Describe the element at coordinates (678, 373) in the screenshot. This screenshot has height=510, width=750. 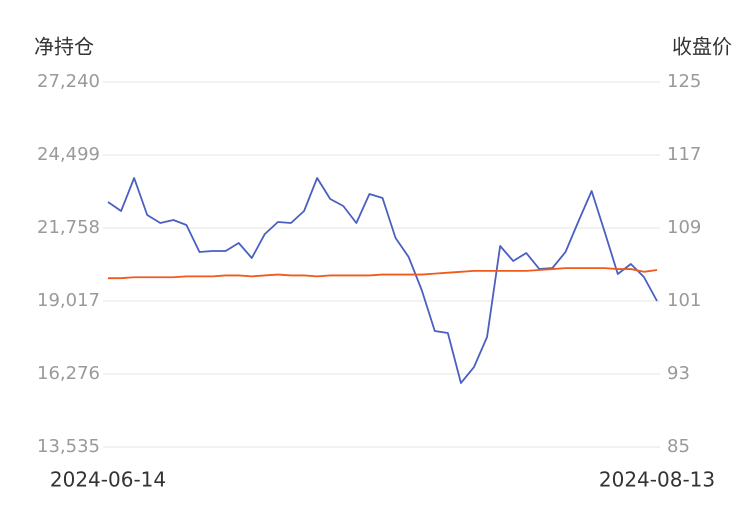
I see `y2-tick-label: 93` at that location.